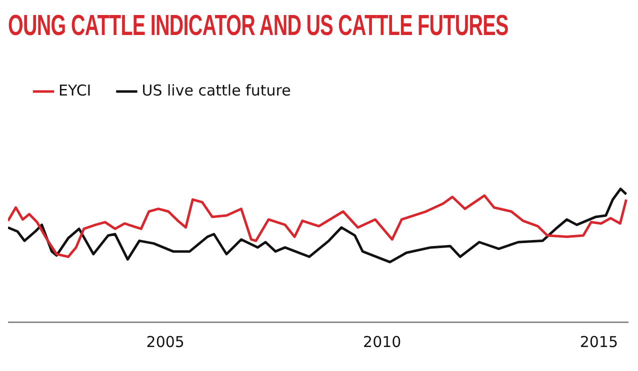 The height and width of the screenshot is (371, 638). What do you see at coordinates (382, 341) in the screenshot?
I see `x-tick-label: 2010` at bounding box center [382, 341].